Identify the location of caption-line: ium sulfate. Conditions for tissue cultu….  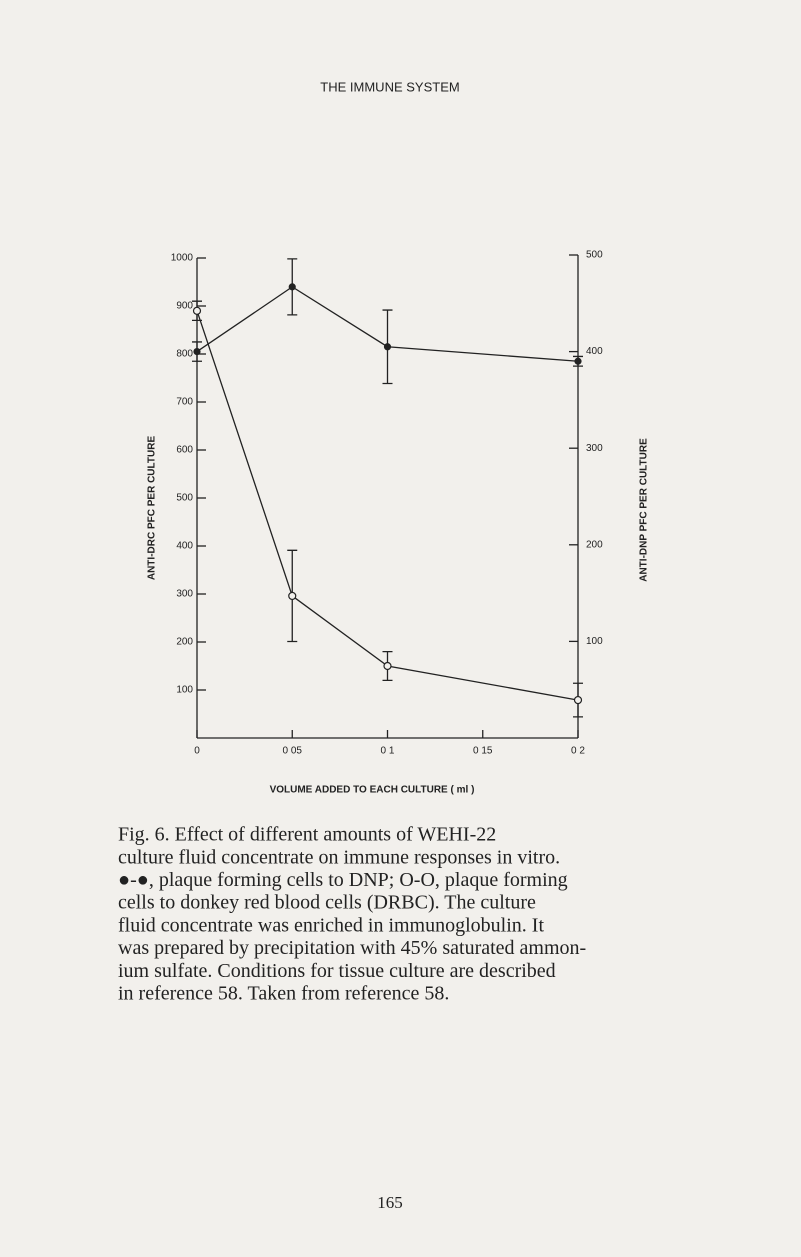
(337, 971).